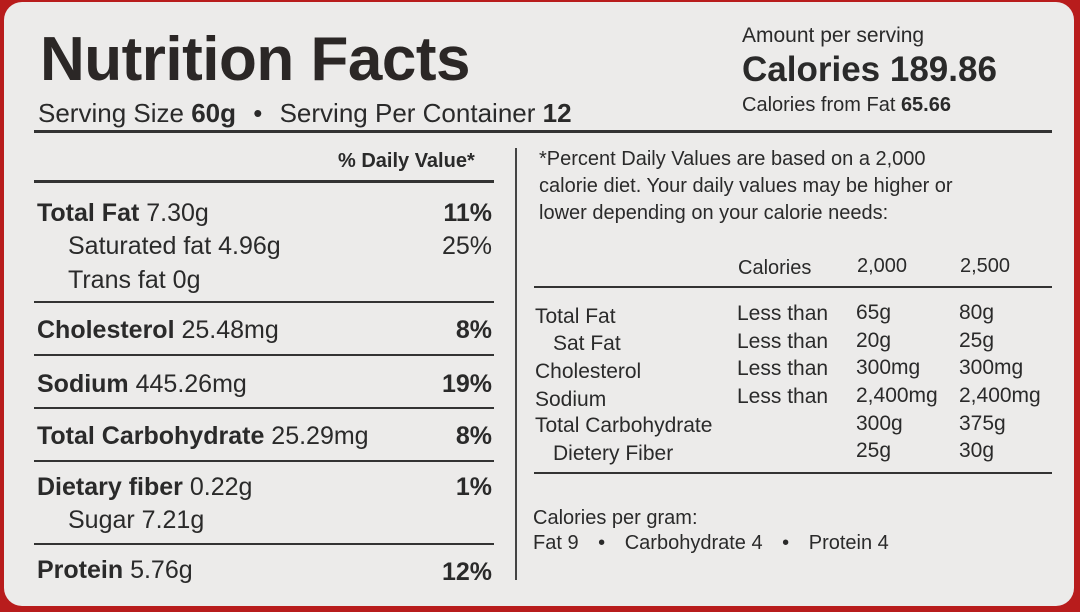 This screenshot has height=612, width=1080. Describe the element at coordinates (982, 423) in the screenshot. I see `table-row-v2: 375g` at that location.